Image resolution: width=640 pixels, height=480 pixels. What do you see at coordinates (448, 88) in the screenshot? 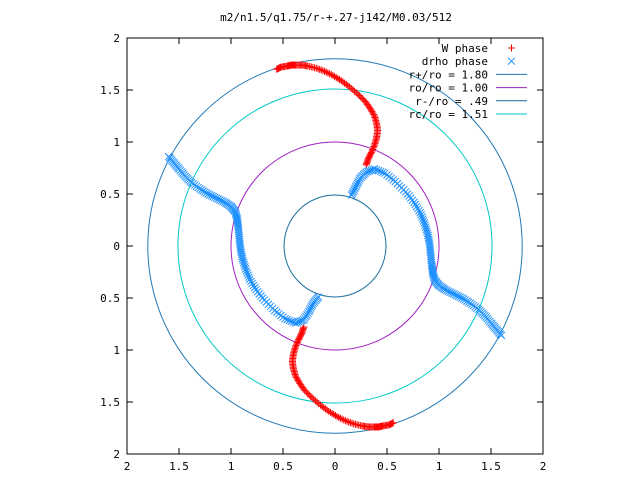
I see `legend-label-3: ro/ro = 1.00` at bounding box center [448, 88].